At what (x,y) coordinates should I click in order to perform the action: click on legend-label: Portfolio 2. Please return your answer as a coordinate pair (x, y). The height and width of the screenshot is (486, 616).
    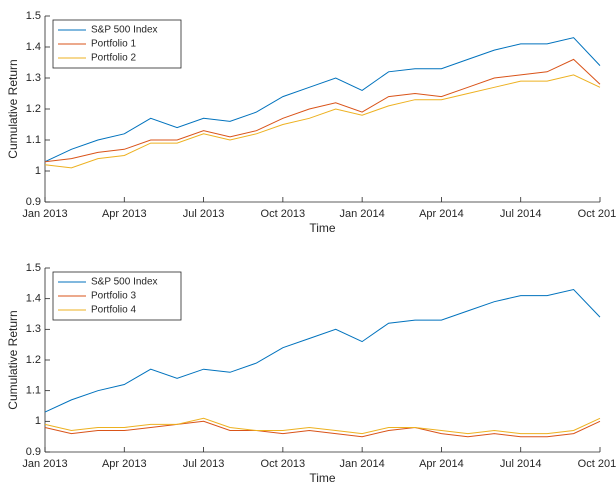
    Looking at the image, I should click on (113, 58).